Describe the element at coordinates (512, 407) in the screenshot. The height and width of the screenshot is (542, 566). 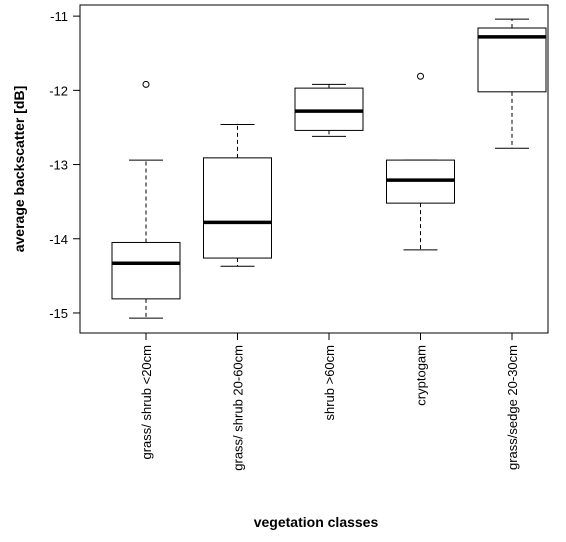
I see `x-tick-label: grass/sedge 20-30cm` at that location.